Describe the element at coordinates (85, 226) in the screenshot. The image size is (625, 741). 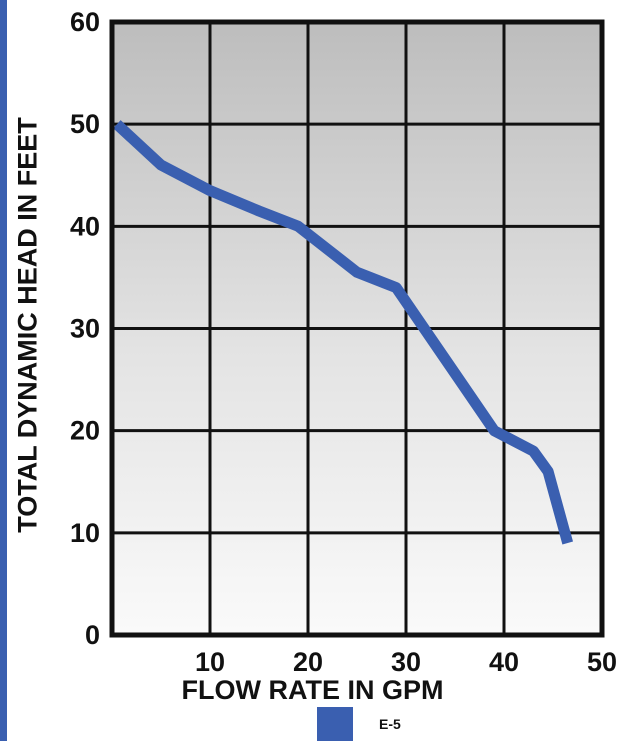
I see `y-tick-label-4: 40` at that location.